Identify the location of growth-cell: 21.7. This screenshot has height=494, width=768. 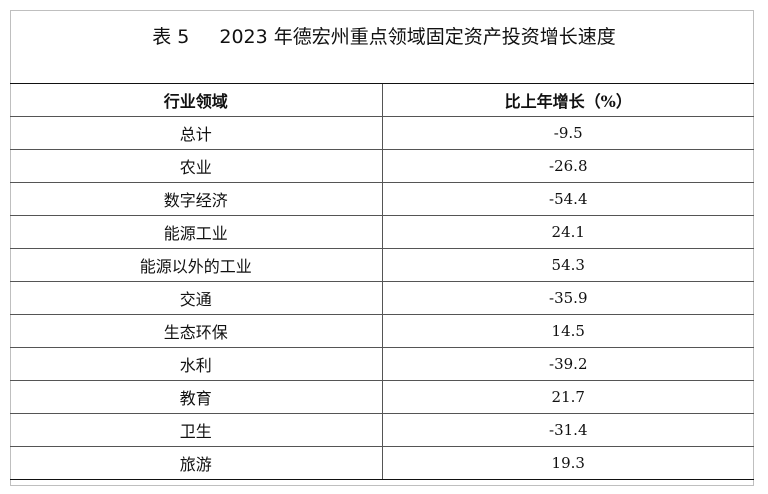
(567, 397).